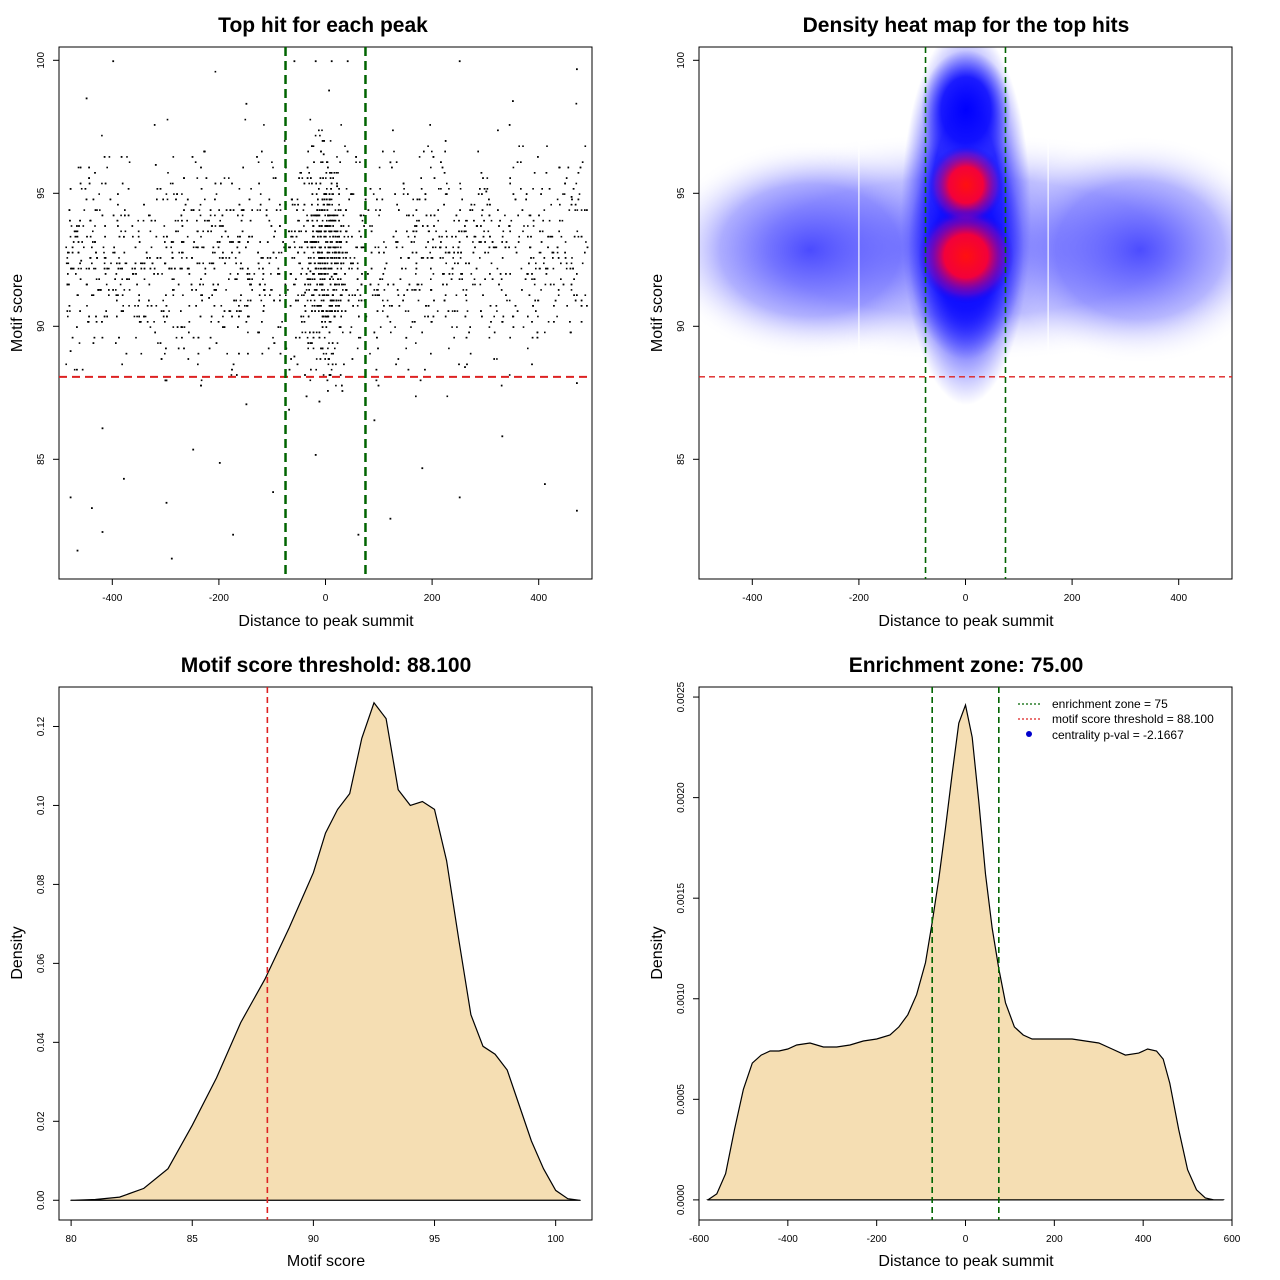 The height and width of the screenshot is (1280, 1280). I want to click on panel1-title: Top hit for each peak, so click(323, 25).